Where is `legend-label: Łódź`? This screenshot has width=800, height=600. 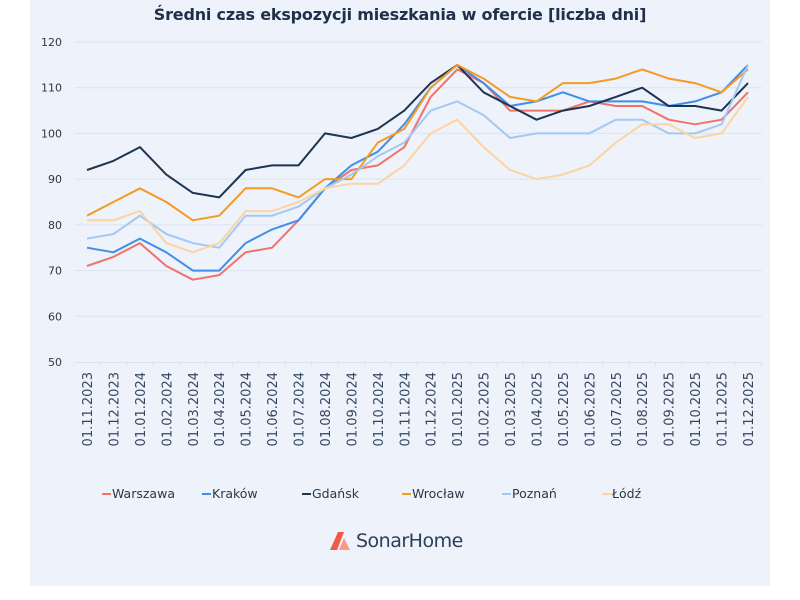
legend-label: Łódź is located at coordinates (627, 493).